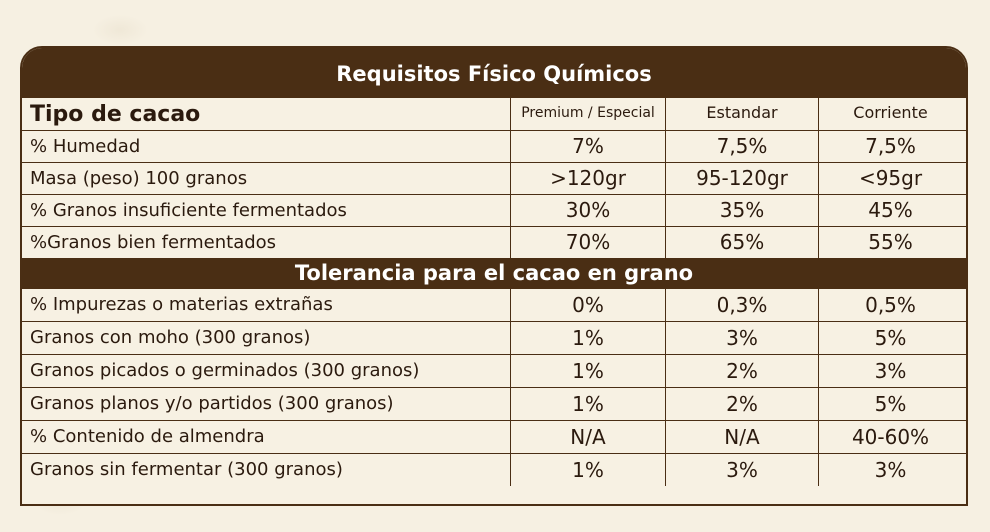 This screenshot has width=990, height=532. I want to click on cell-estandar: N/A, so click(742, 437).